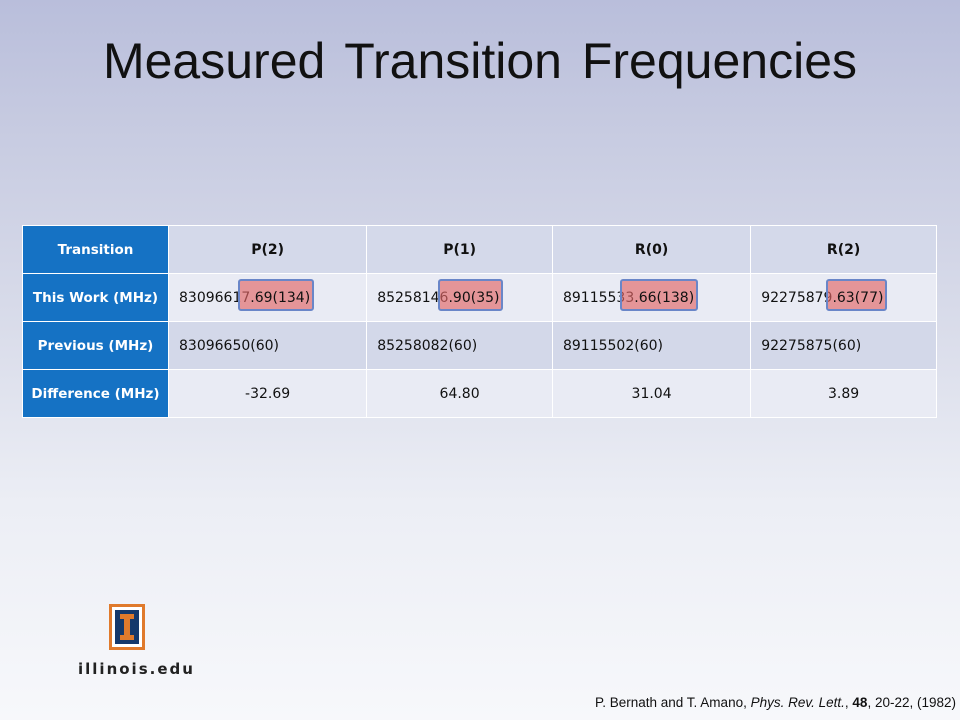  Describe the element at coordinates (215, 297) in the screenshot. I see `value-prefix: 83096617` at that location.